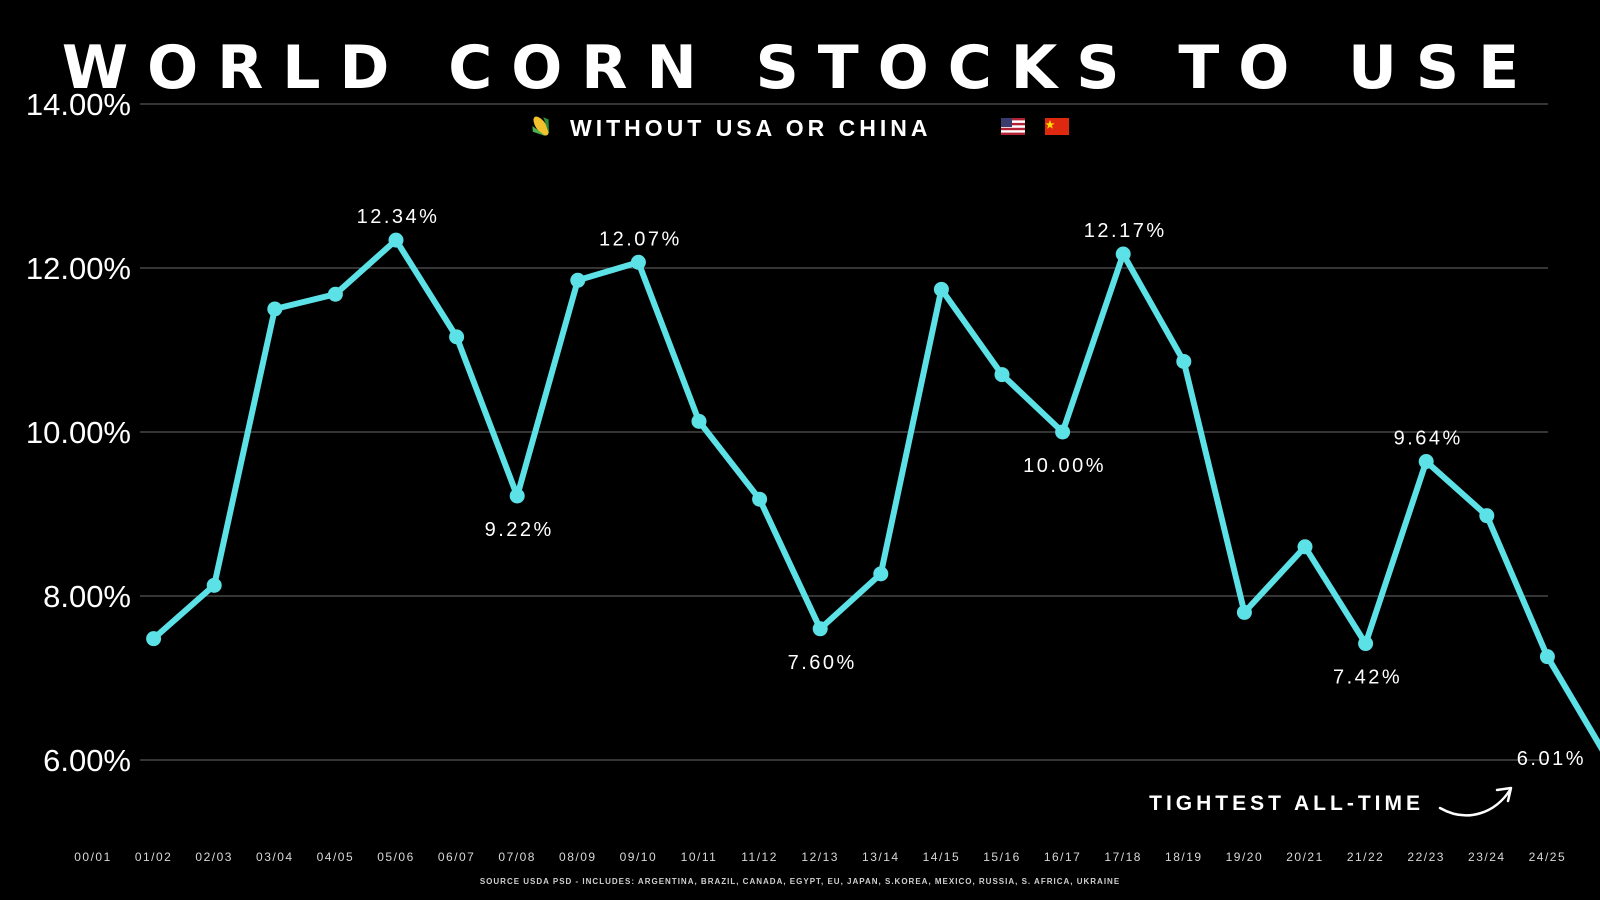 The width and height of the screenshot is (1600, 900). I want to click on x-tick-label: 14/15, so click(942, 857).